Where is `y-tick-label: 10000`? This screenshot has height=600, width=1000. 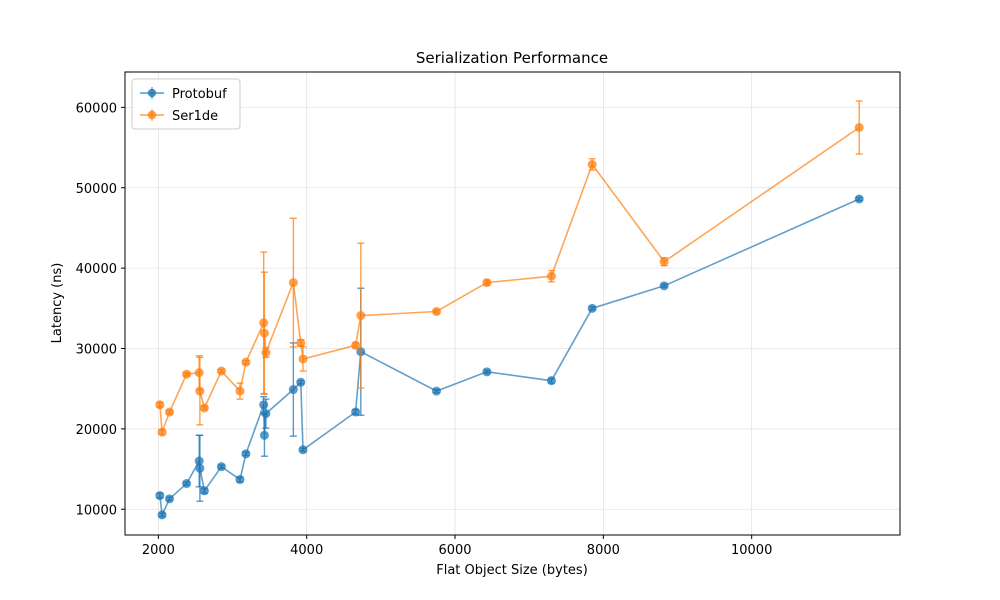 y-tick-label: 10000 is located at coordinates (96, 510).